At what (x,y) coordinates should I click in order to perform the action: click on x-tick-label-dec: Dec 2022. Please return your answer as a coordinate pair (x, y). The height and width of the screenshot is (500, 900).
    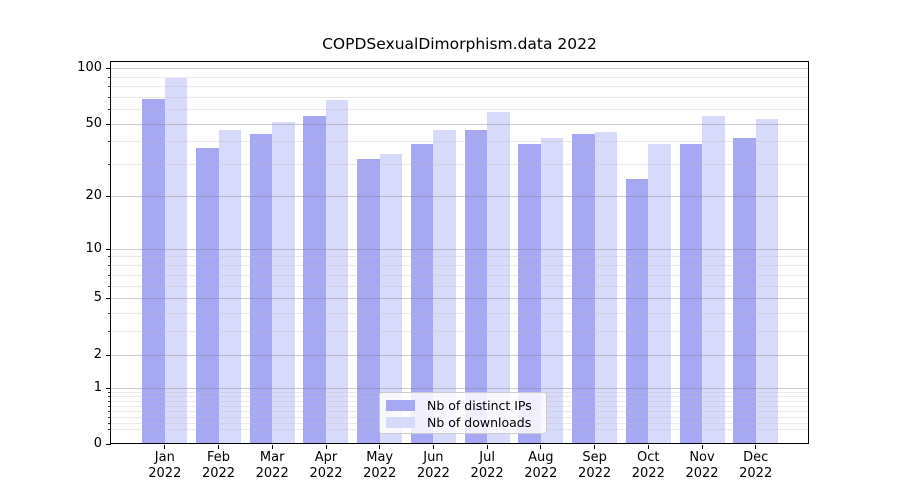
    Looking at the image, I should click on (756, 465).